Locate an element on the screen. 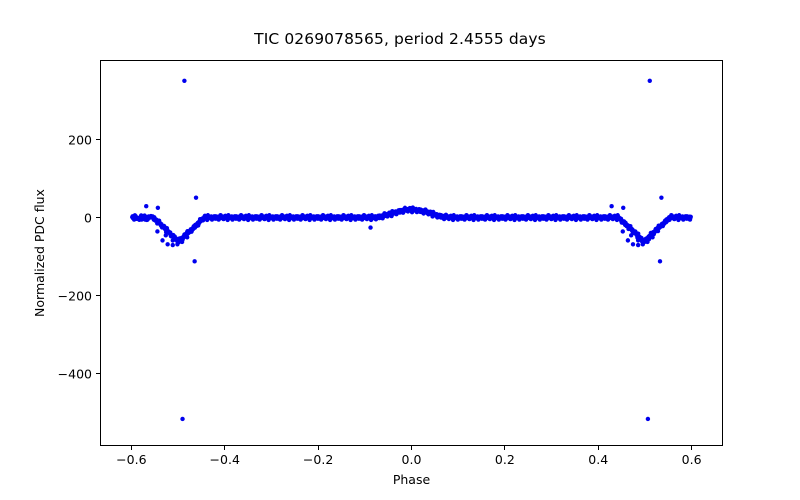 The height and width of the screenshot is (500, 800). x-tick-label: −0.6 is located at coordinates (131, 459).